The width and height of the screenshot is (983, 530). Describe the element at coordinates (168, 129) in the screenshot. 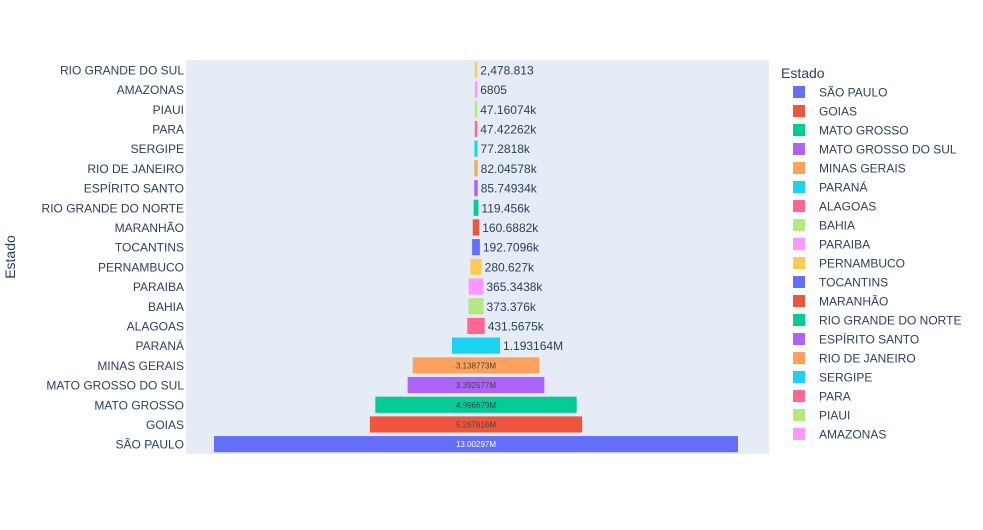

I see `y-tick-label-para: PARA` at that location.